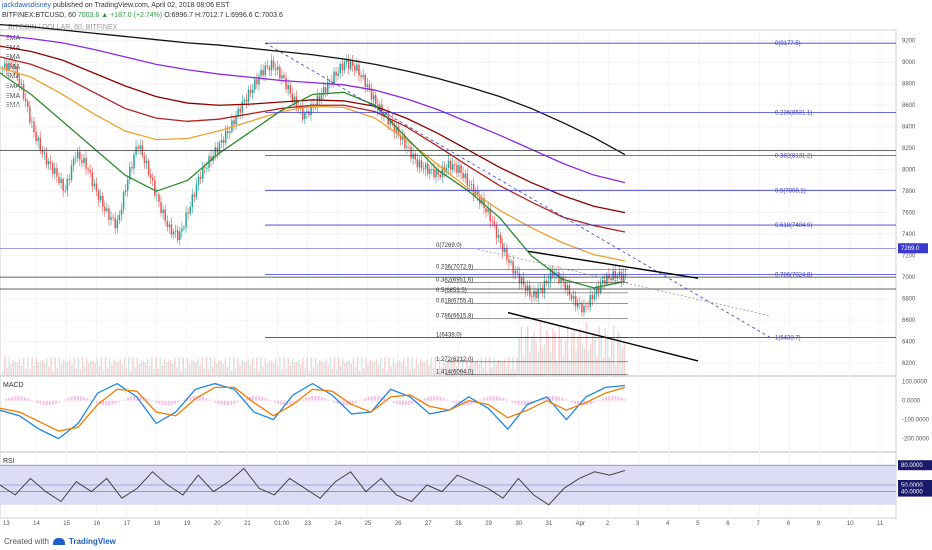  Describe the element at coordinates (92, 541) in the screenshot. I see `tradingview-brand: TradingView` at that location.